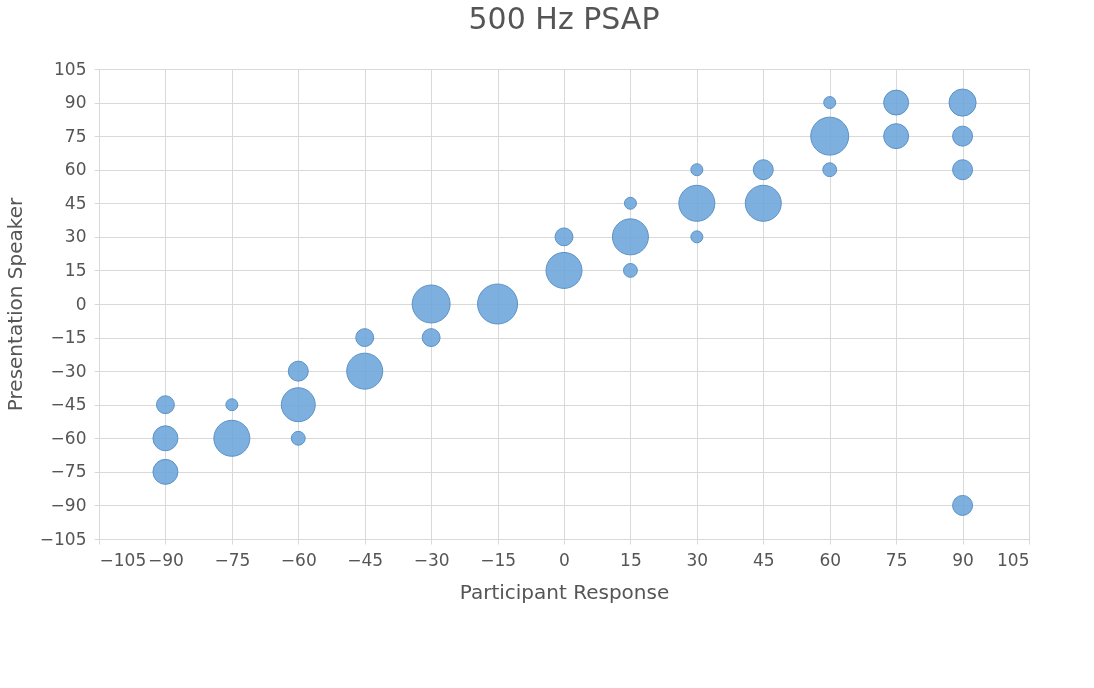  I want to click on y-tick-label: −60, so click(68, 437).